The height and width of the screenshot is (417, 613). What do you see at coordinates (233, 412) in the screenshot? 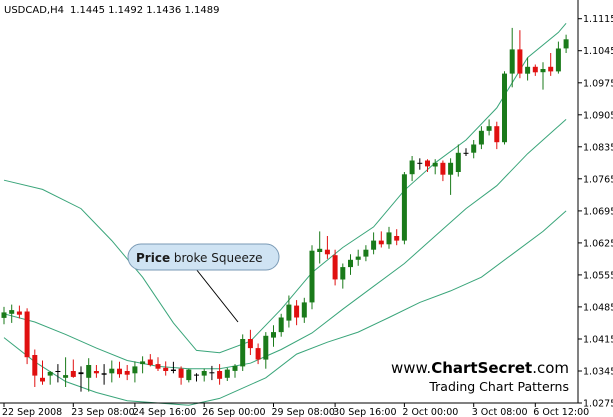
I see `x-tick-label: 26 Sep 00:00` at bounding box center [233, 412].